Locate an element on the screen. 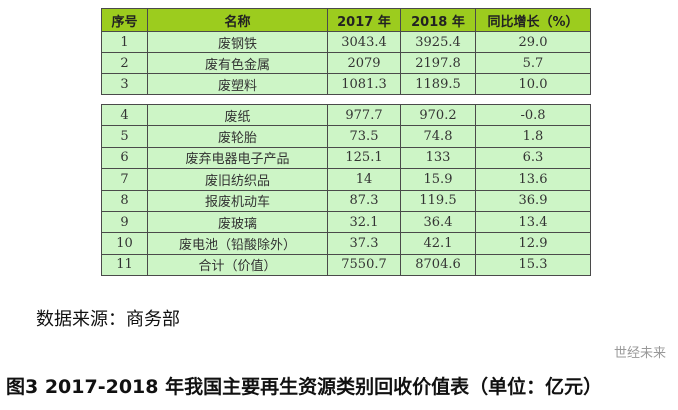  table-cell: 74.8 is located at coordinates (438, 136).